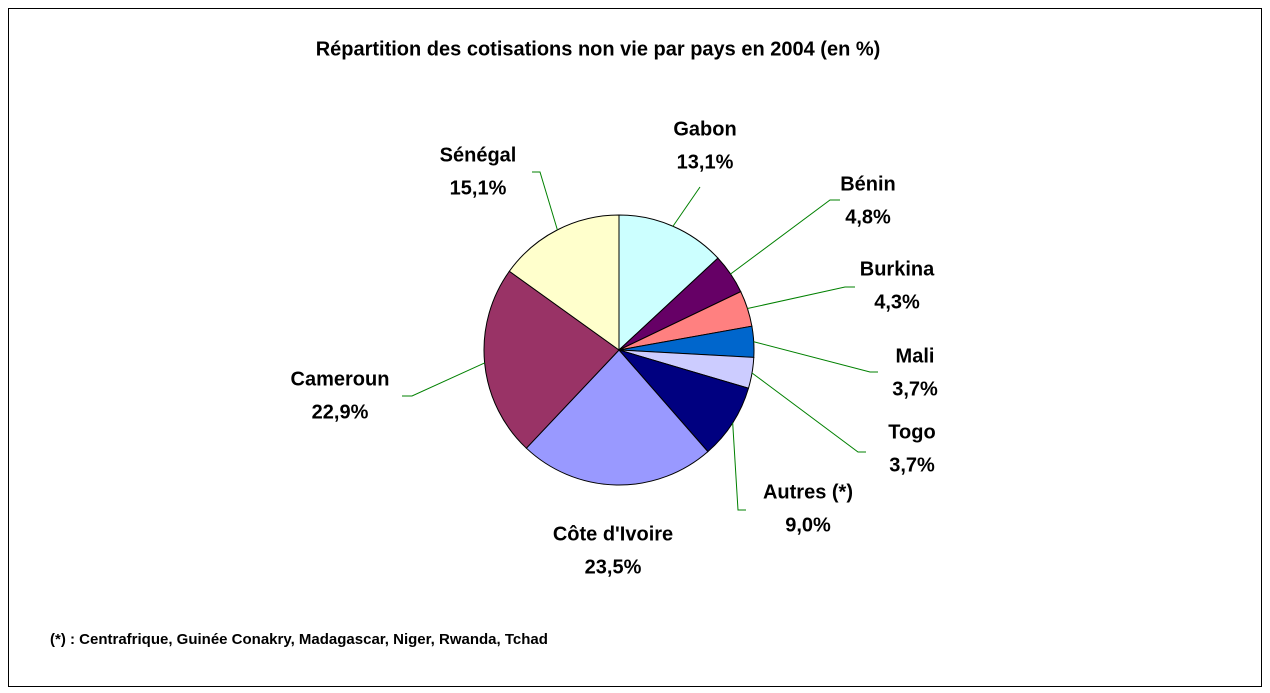 Image resolution: width=1270 pixels, height=693 pixels. What do you see at coordinates (704, 129) in the screenshot?
I see `slice-label: Gabon` at bounding box center [704, 129].